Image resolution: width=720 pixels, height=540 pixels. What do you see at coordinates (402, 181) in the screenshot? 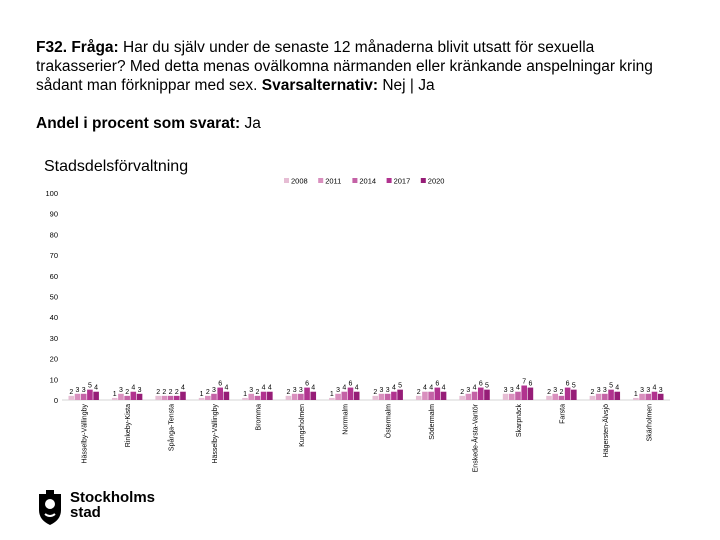
I see `legend-label: 2017` at bounding box center [402, 181].